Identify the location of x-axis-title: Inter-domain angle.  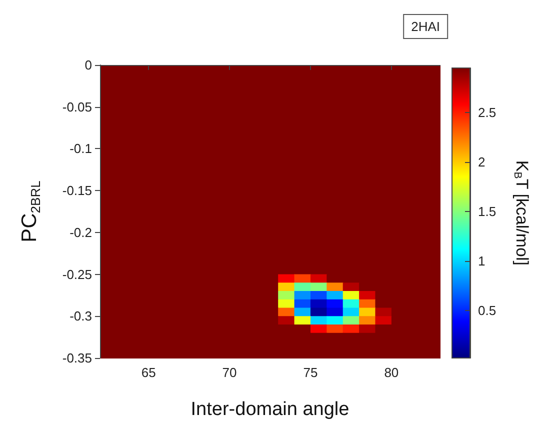
(270, 409).